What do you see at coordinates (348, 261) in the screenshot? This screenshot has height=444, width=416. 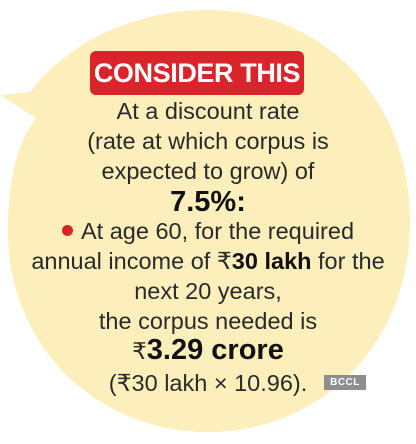 I see `income-suffix: for the` at bounding box center [348, 261].